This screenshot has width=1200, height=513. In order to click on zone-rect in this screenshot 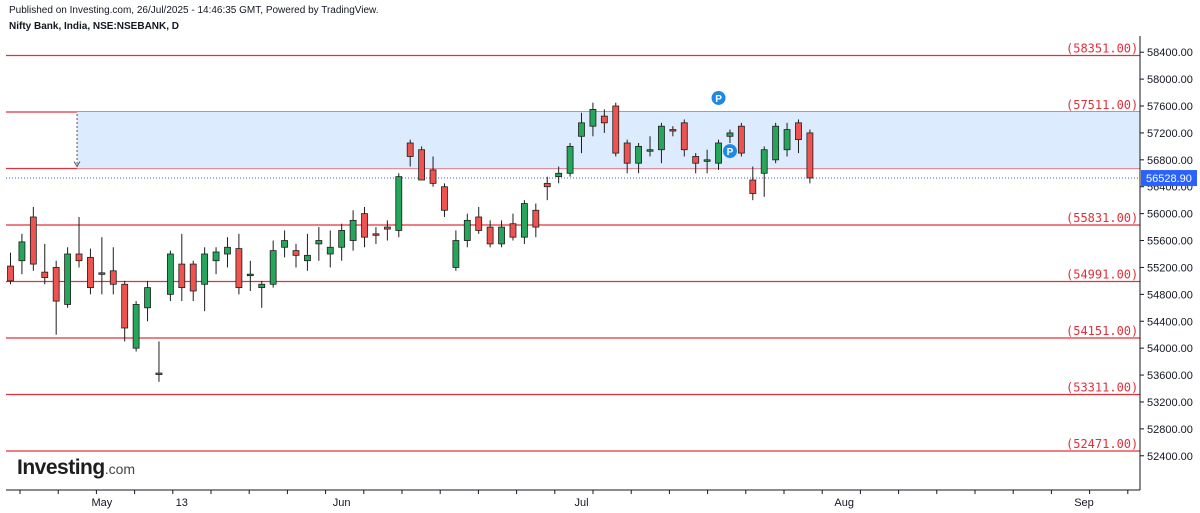, I will do `click(608, 140)`.